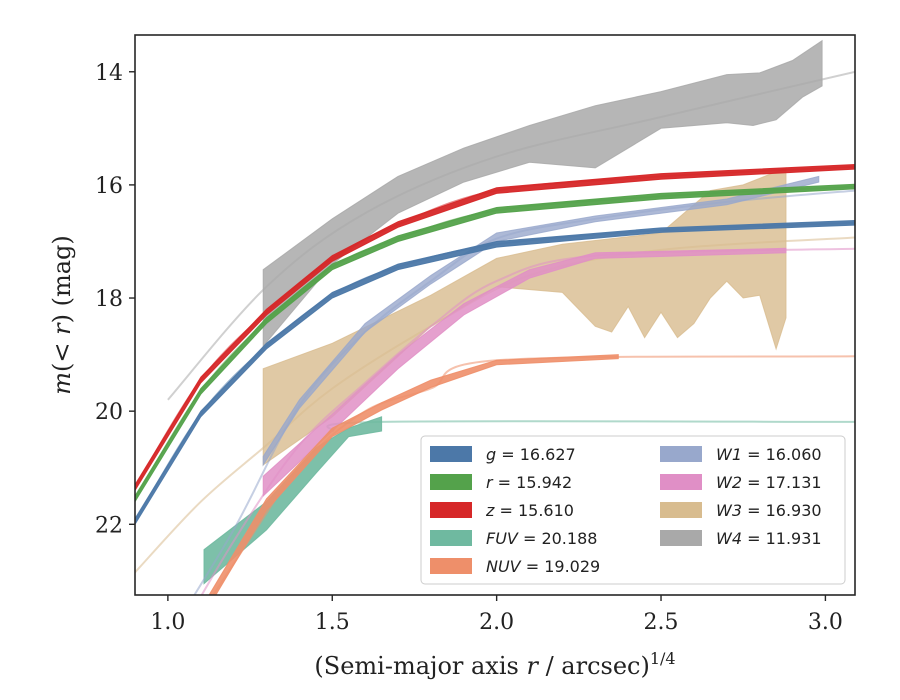 The width and height of the screenshot is (900, 700). I want to click on legend-label-nuv: NUV = 19.029, so click(543, 566).